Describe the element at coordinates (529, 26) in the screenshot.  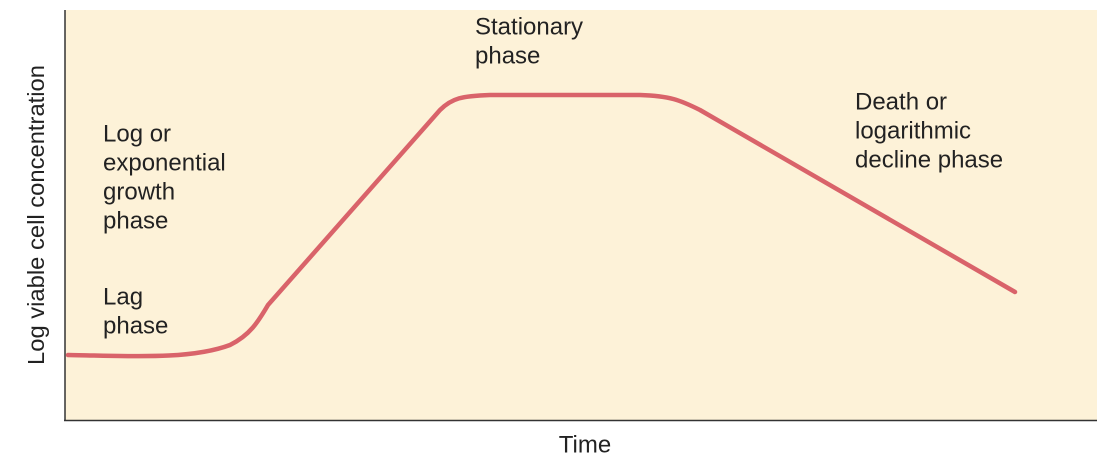
I see `phase-label: Stationary` at that location.